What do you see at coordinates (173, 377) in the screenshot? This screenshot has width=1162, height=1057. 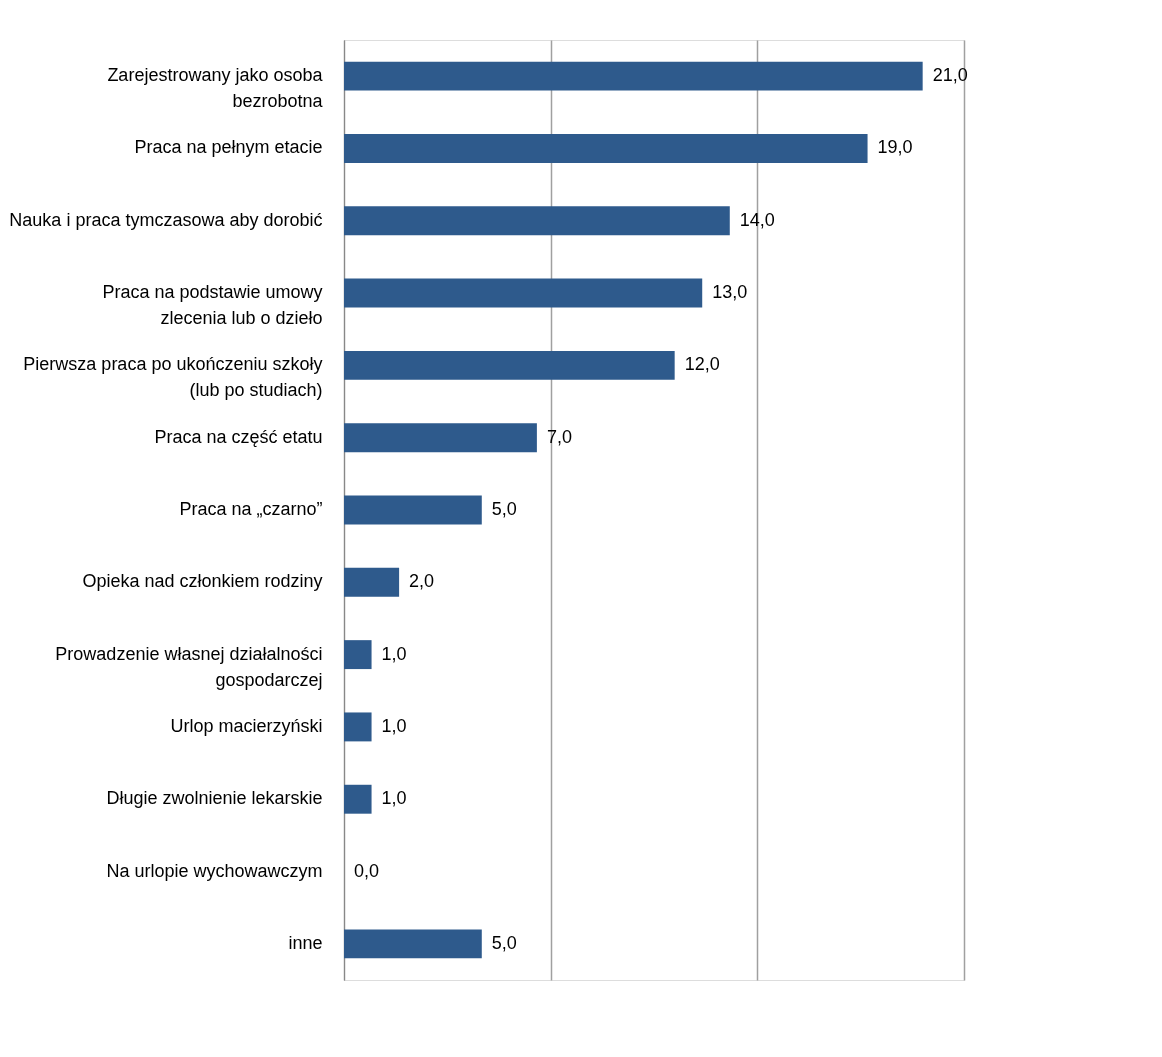 I see `y-tick-label: Pierwsza praca po ukończeniu szkoły (lub po studiach)` at bounding box center [173, 377].